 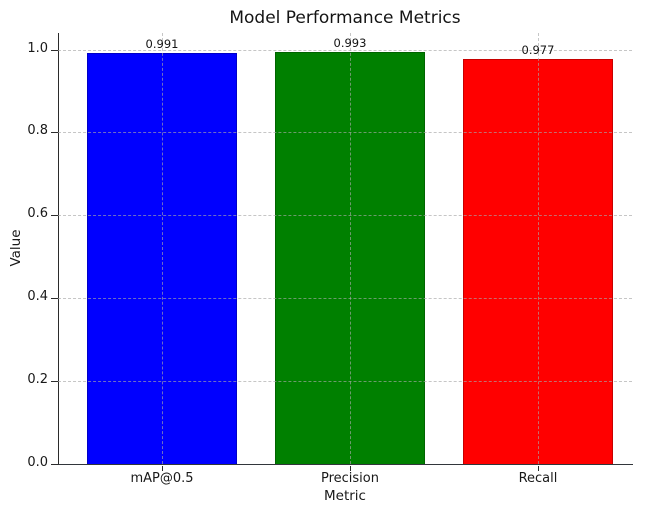 What do you see at coordinates (162, 478) in the screenshot?
I see `x-tick-label: mAP@0.5` at bounding box center [162, 478].